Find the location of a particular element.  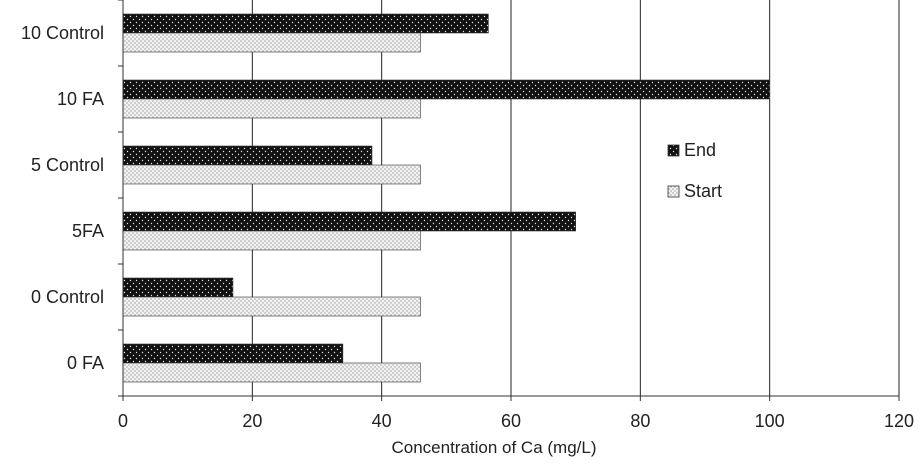

x-tick-label-40: 40 is located at coordinates (382, 421).